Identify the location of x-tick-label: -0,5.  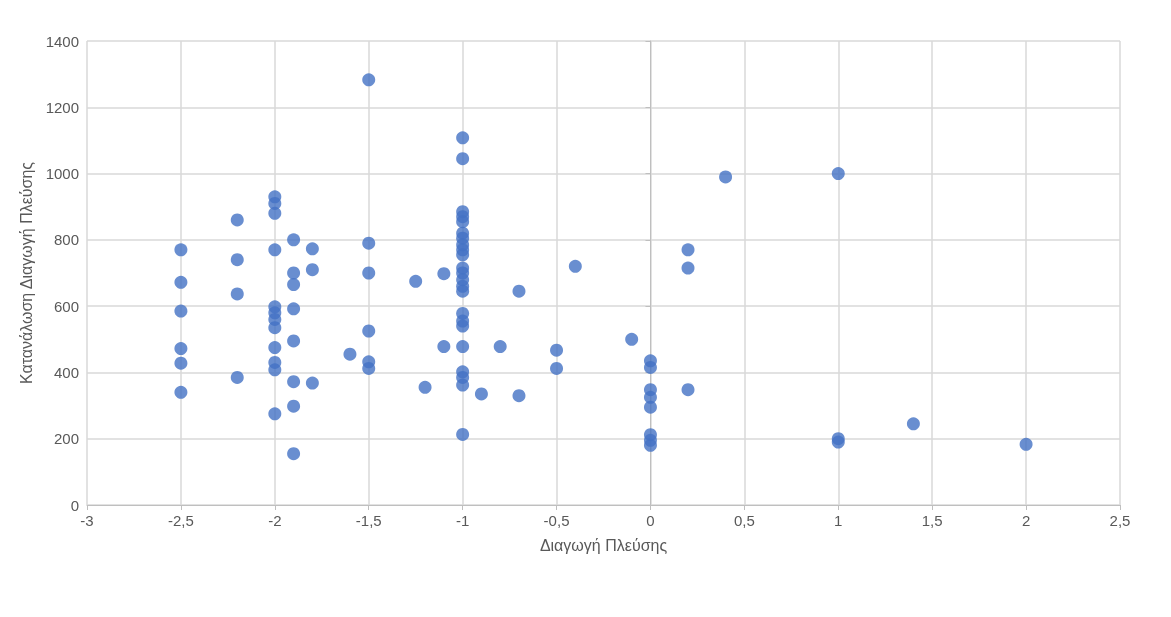
(556, 520).